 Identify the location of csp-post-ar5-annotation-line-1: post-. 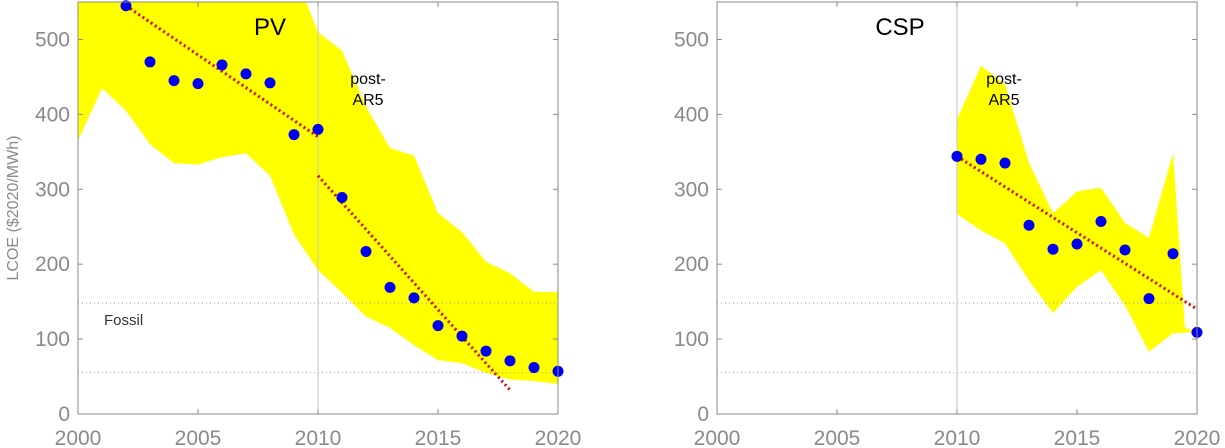
(1004, 79).